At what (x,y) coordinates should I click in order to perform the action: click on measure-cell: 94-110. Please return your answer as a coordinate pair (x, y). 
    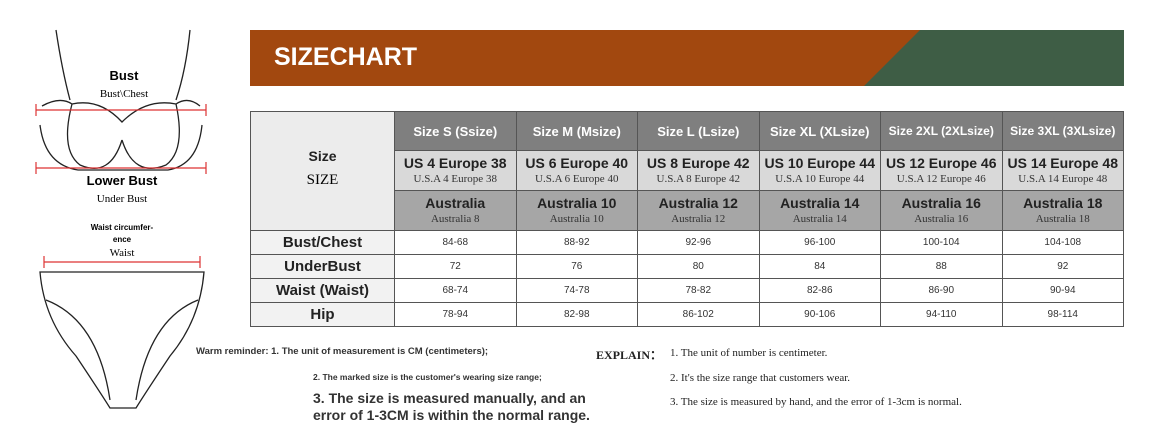
    Looking at the image, I should click on (942, 315).